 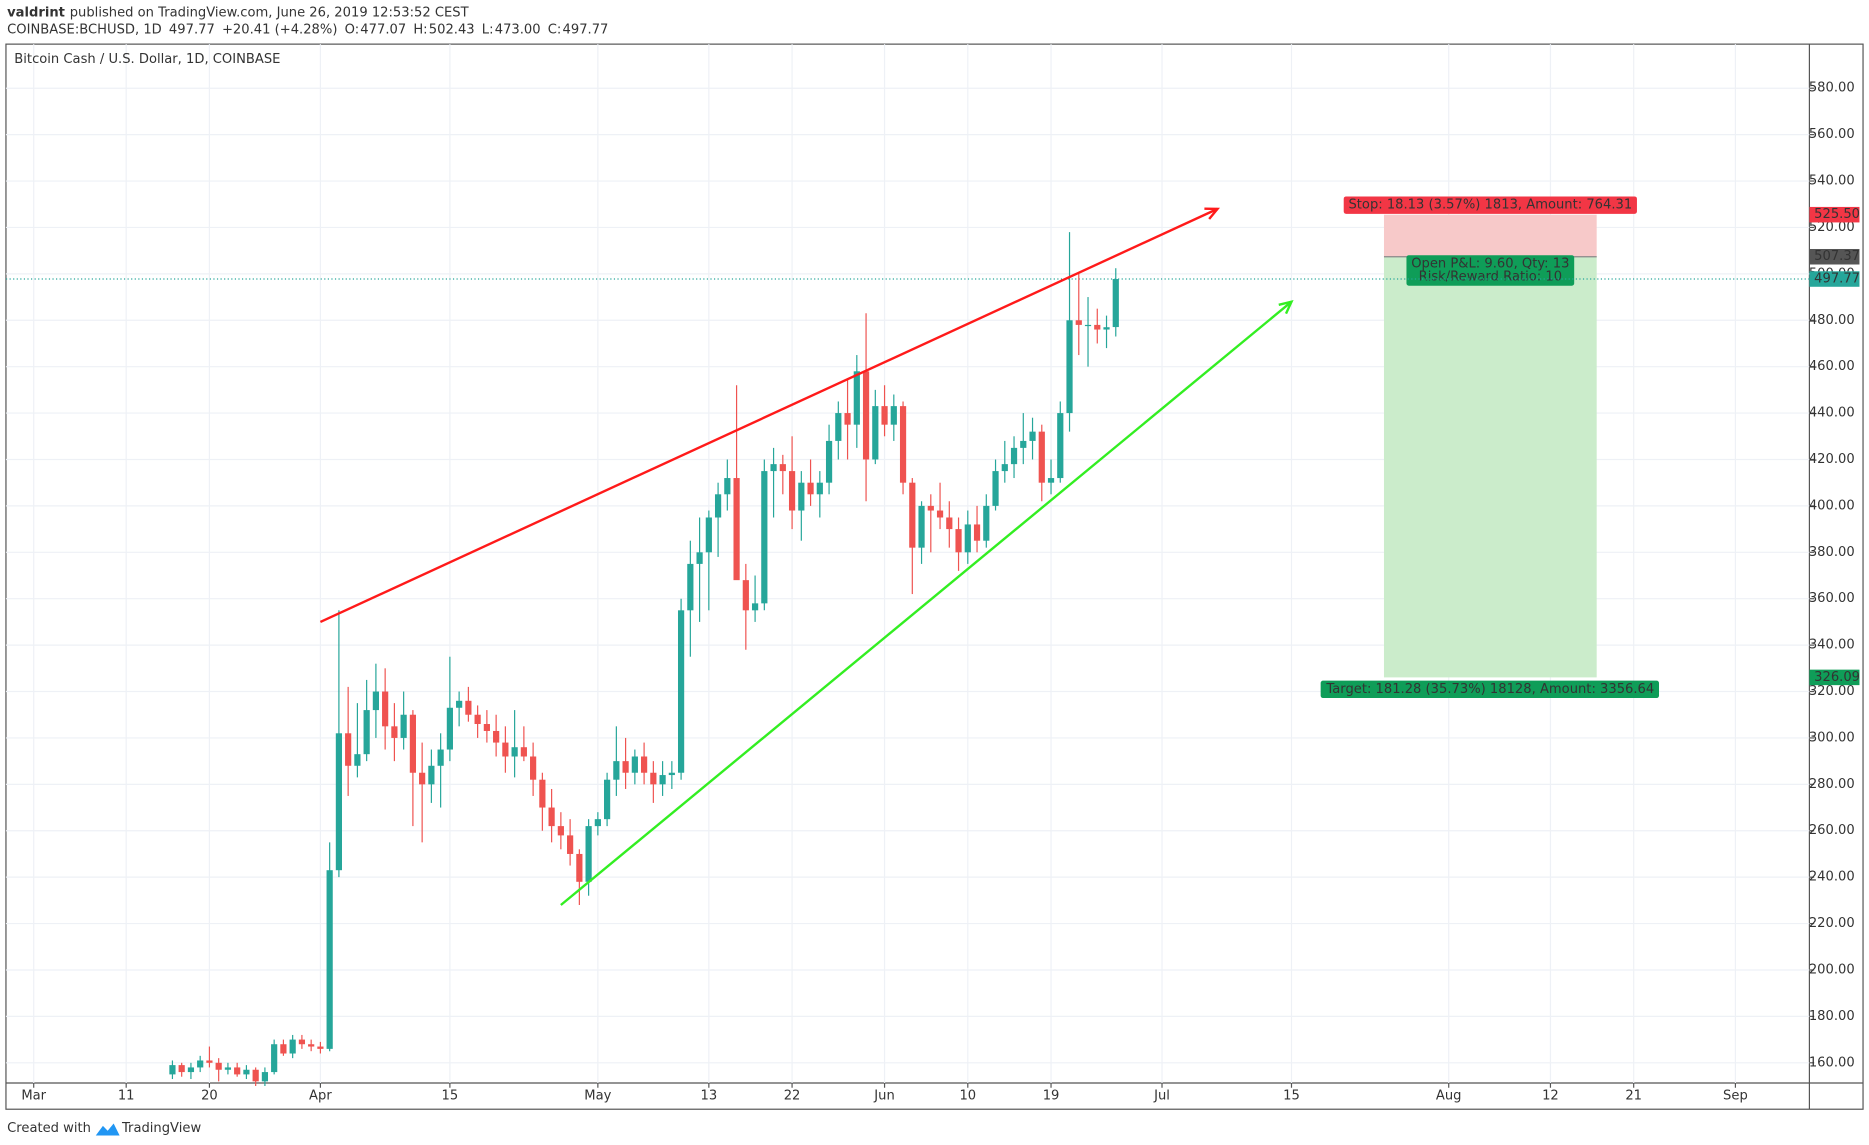 What do you see at coordinates (1832, 877) in the screenshot?
I see `y-tick-label: 240.00` at bounding box center [1832, 877].